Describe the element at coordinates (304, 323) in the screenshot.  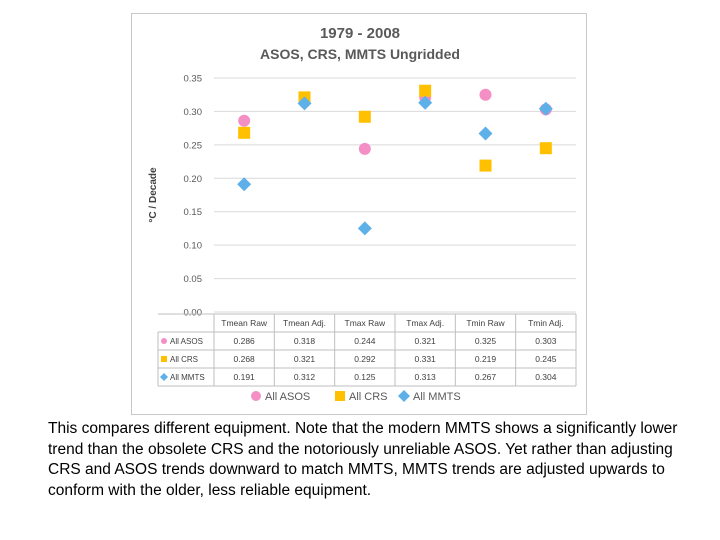
I see `table-column-header: Tmean Adj.` at that location.